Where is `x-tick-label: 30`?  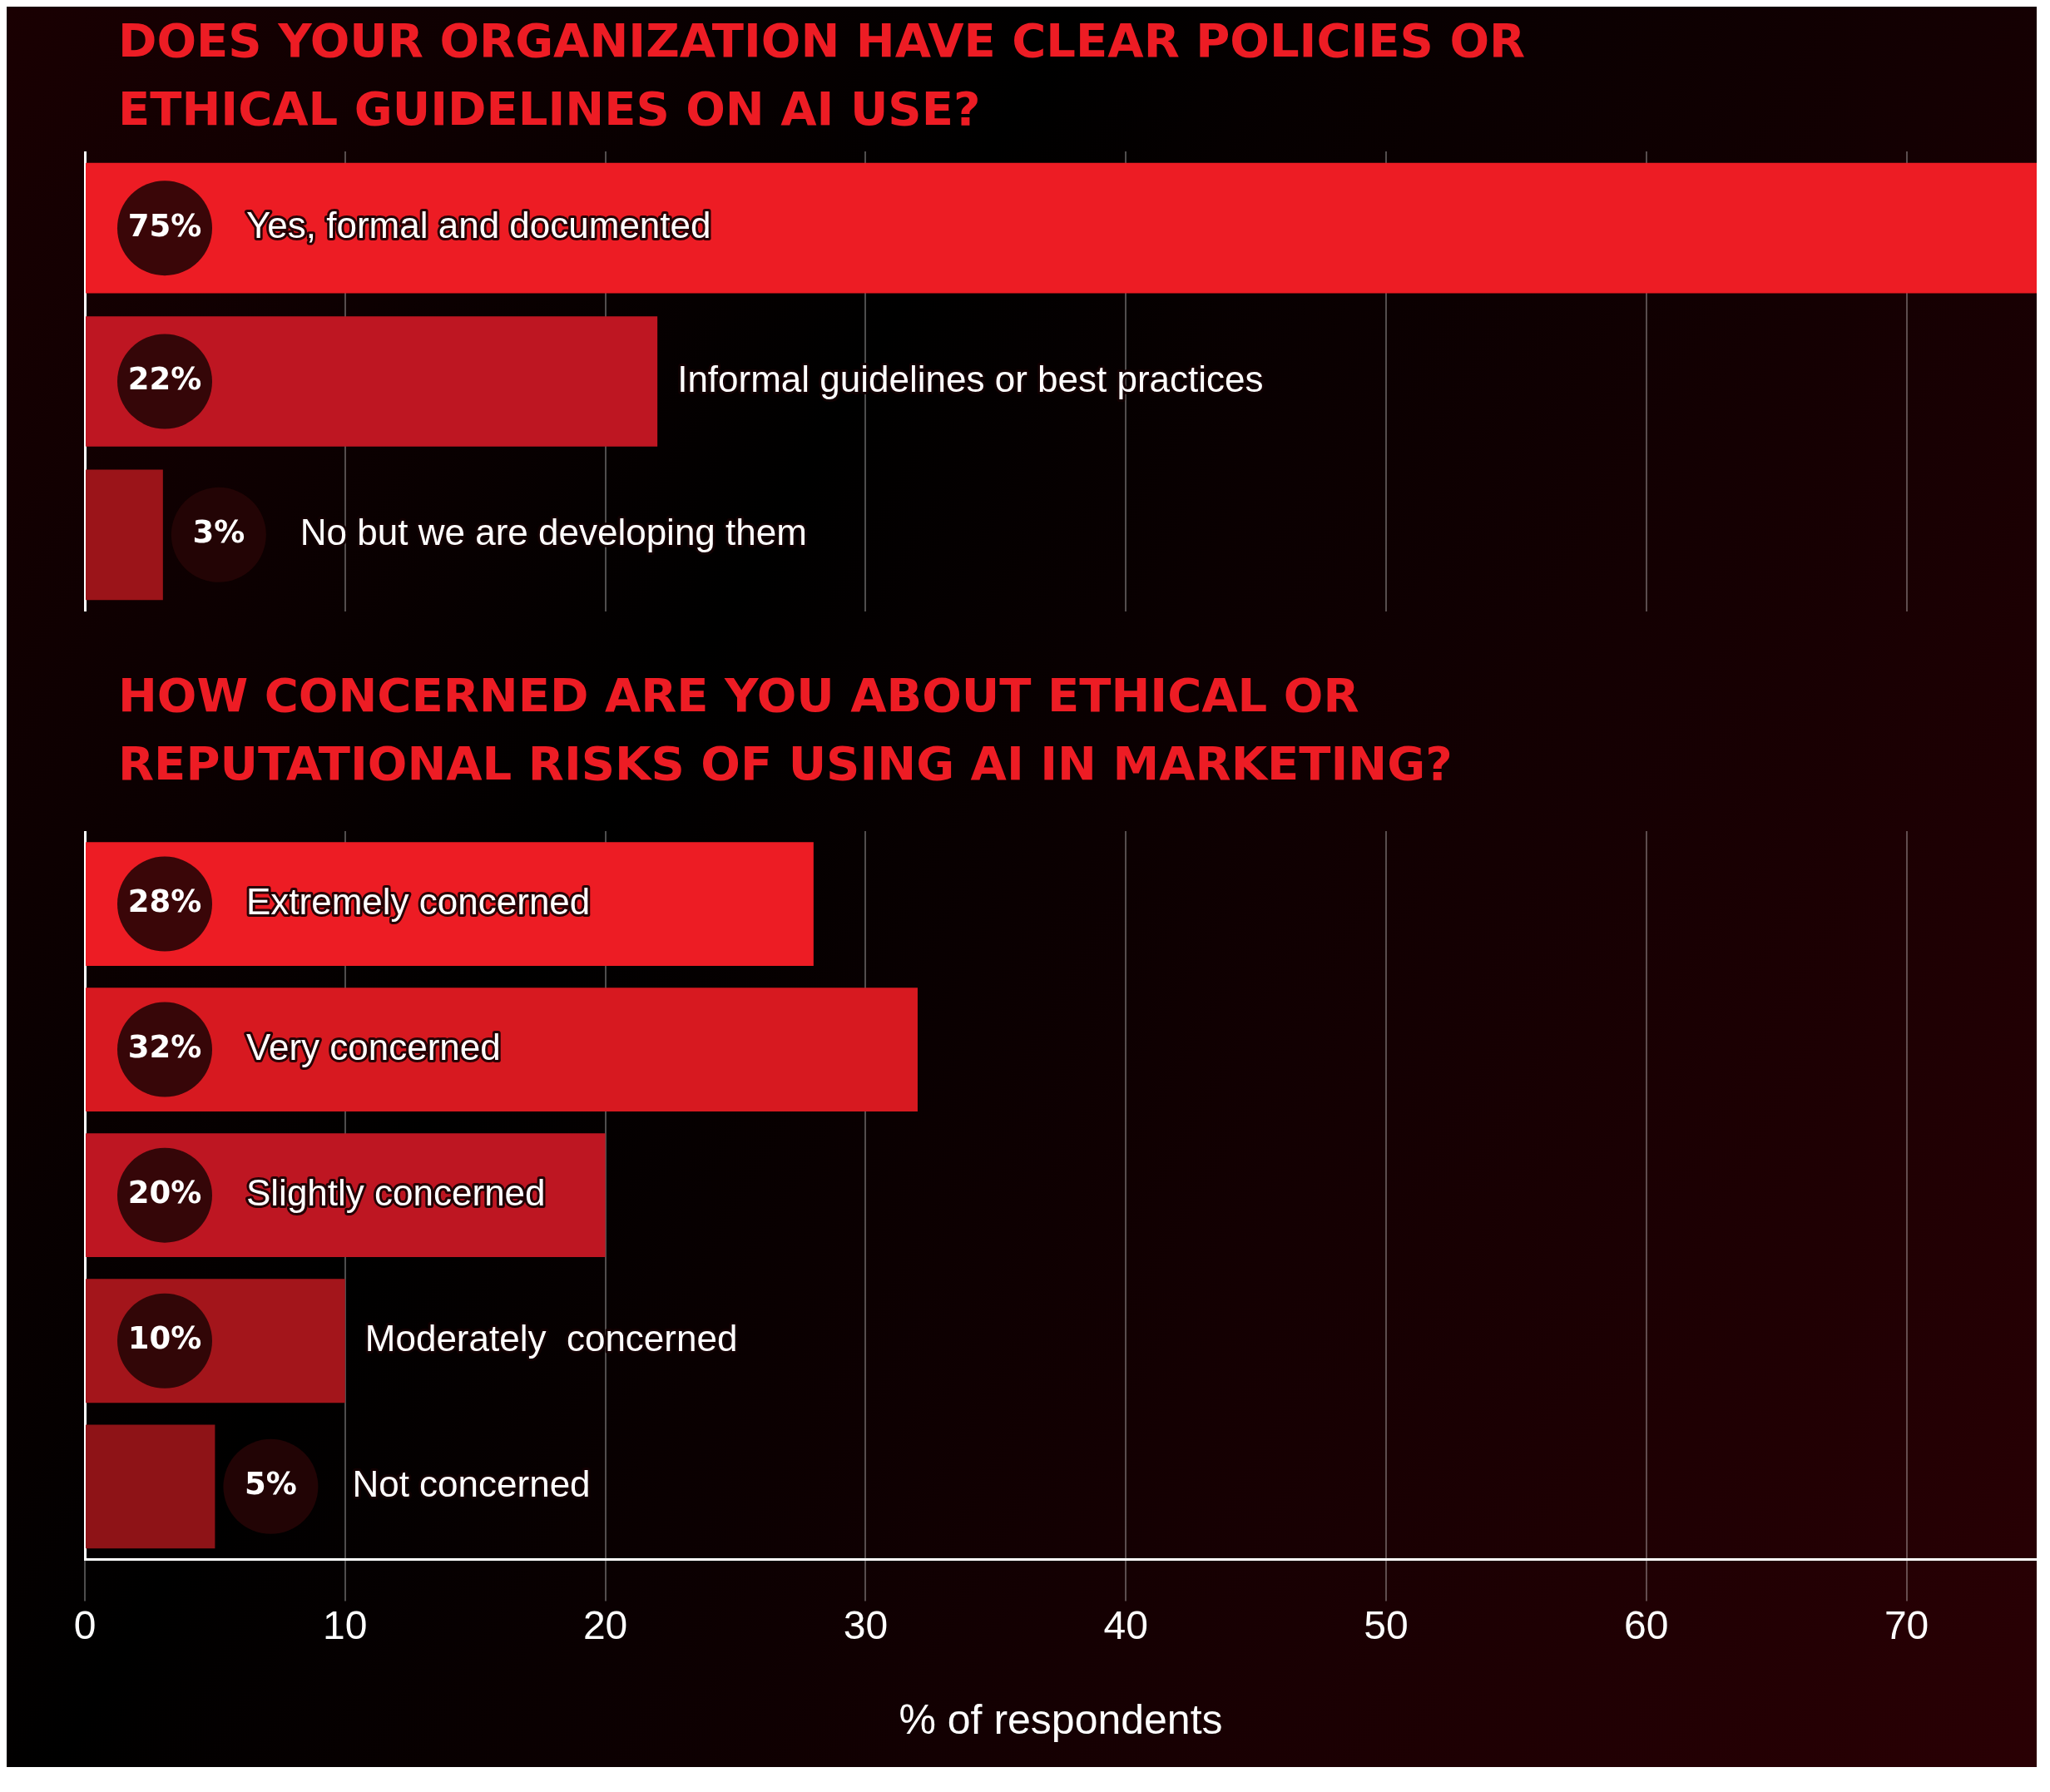 x-tick-label: 30 is located at coordinates (866, 1625).